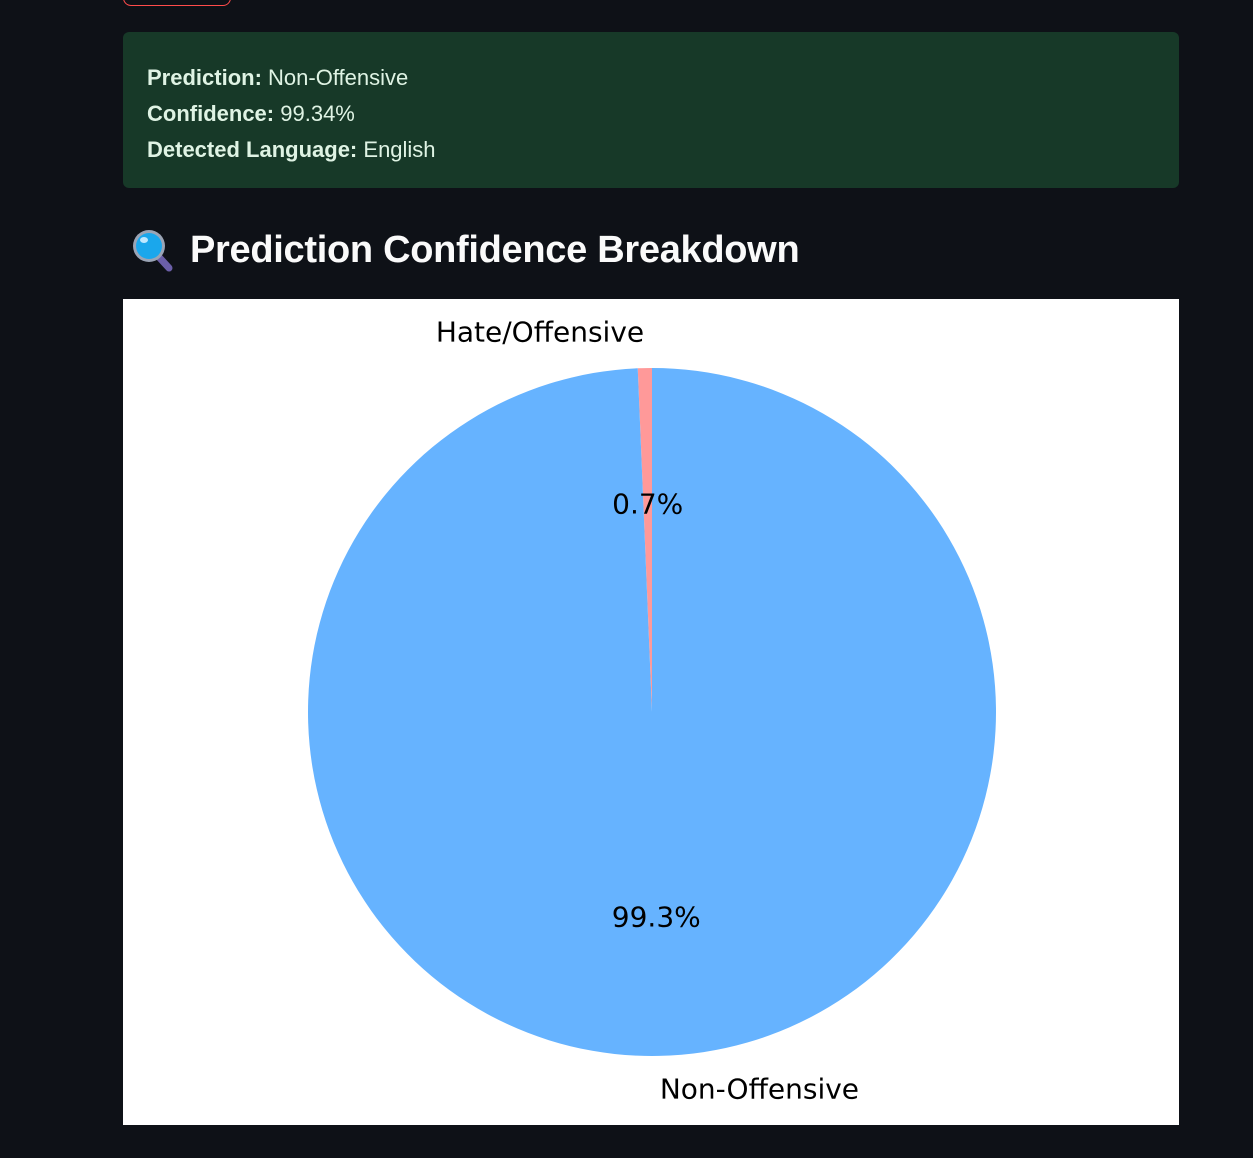 This screenshot has width=1253, height=1158. Describe the element at coordinates (211, 113) in the screenshot. I see `confidence-key: Confidence:` at that location.